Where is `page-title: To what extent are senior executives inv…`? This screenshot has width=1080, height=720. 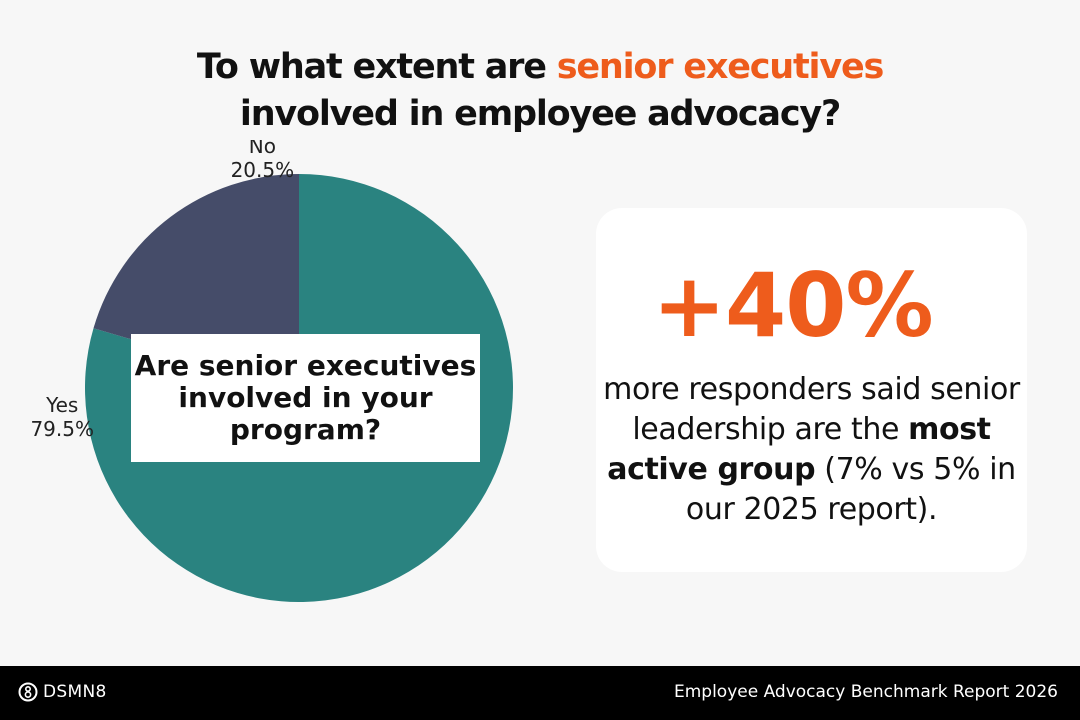 page-title: To what extent are senior executives inv… is located at coordinates (540, 91).